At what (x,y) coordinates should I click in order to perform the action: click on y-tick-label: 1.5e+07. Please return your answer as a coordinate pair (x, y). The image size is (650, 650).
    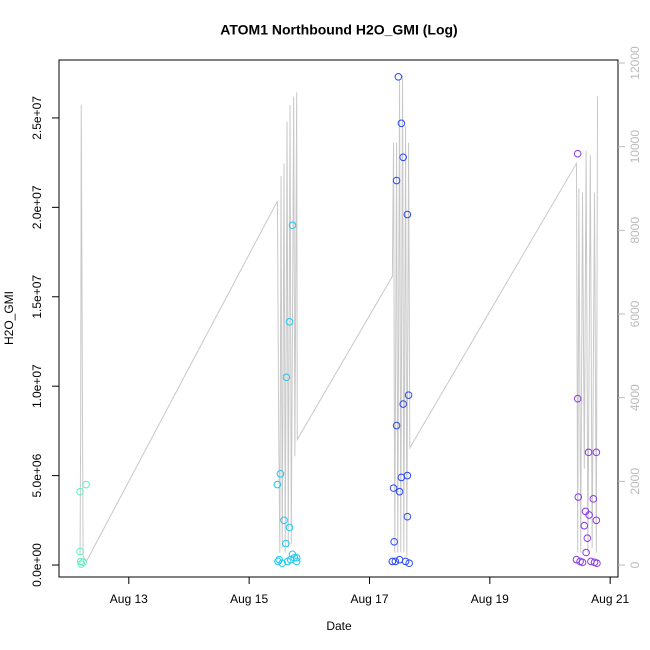
    Looking at the image, I should click on (37, 297).